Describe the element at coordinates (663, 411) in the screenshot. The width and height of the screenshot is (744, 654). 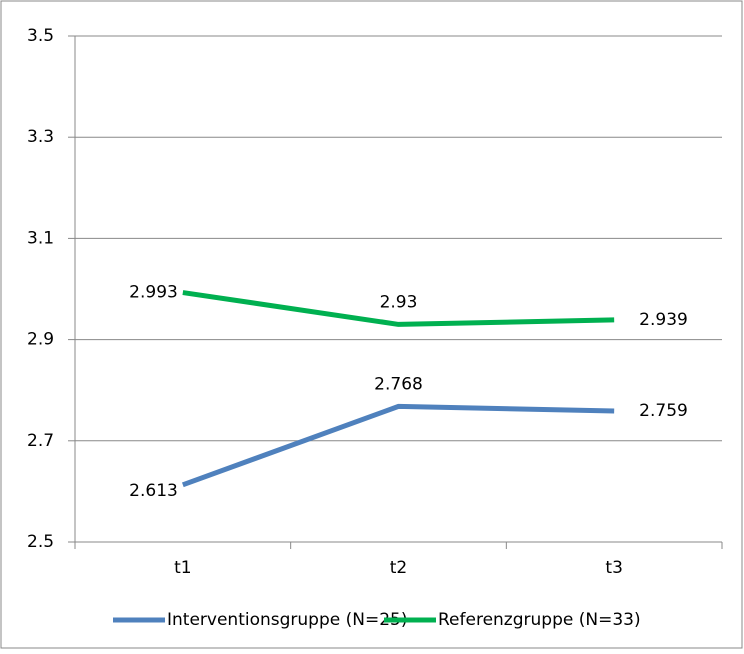
I see `data-label: 2.759` at that location.